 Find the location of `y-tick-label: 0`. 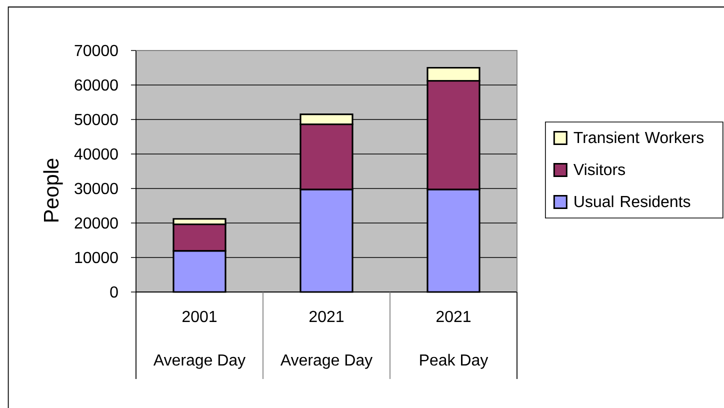

y-tick-label: 0 is located at coordinates (114, 292).